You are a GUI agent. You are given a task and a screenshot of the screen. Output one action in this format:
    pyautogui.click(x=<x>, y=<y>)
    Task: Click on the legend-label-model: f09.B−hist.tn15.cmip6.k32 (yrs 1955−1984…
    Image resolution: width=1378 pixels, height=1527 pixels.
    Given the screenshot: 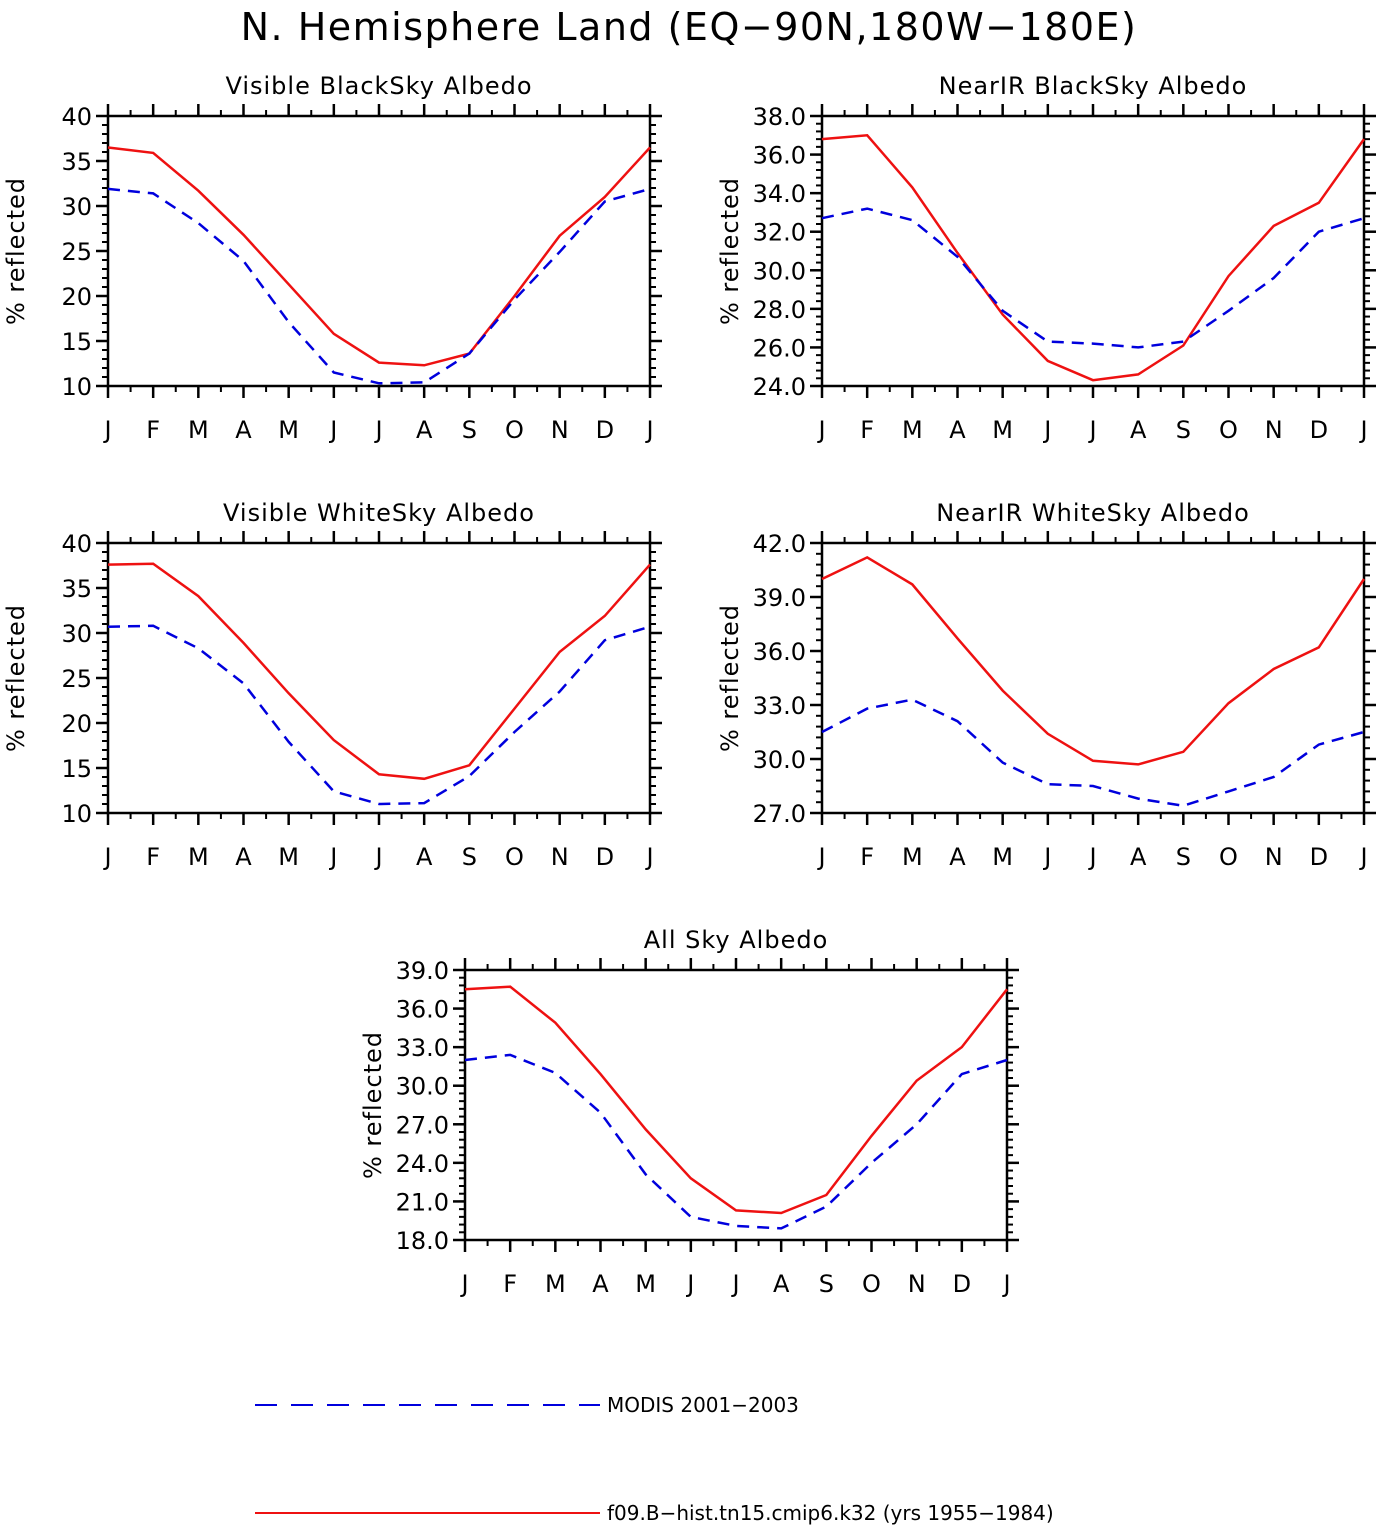 What is the action you would take?
    pyautogui.click(x=830, y=1513)
    